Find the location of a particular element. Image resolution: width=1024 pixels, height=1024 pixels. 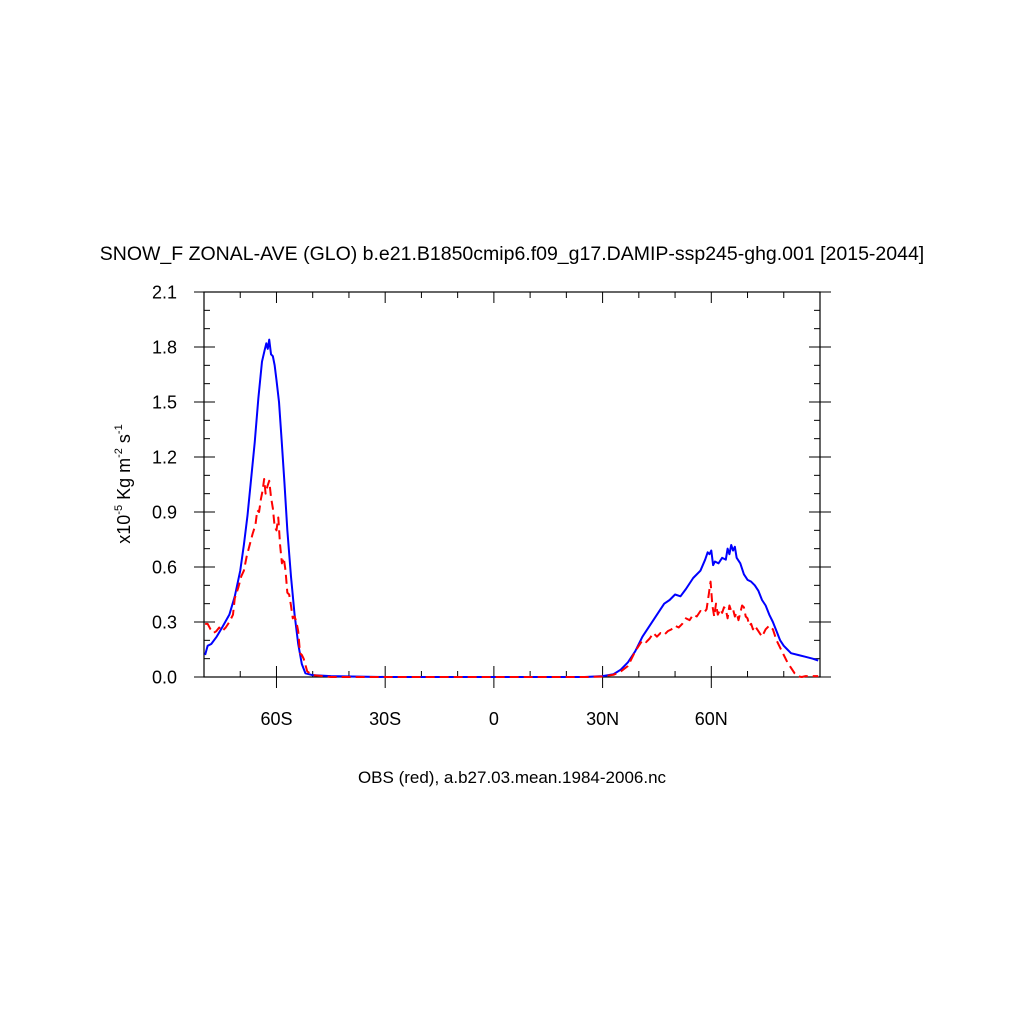

y-tick-label: 1.2 is located at coordinates (164, 458).